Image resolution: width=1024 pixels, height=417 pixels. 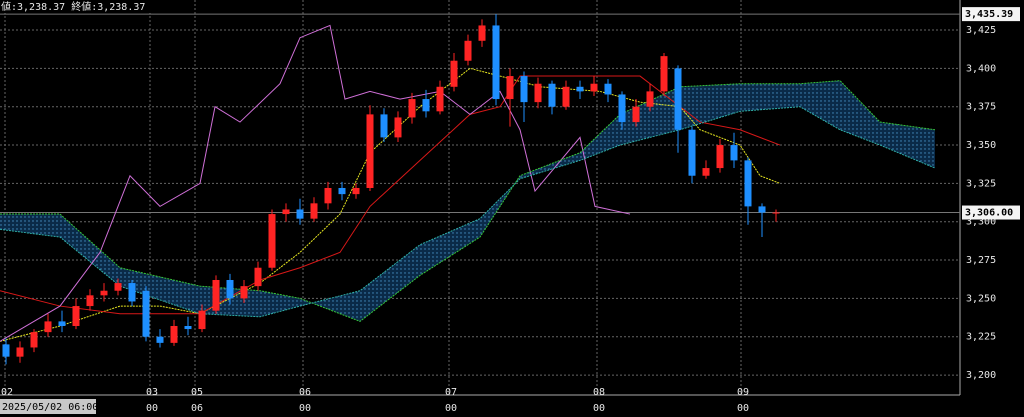 What do you see at coordinates (451, 392) in the screenshot?
I see `x-tick-label: 07` at bounding box center [451, 392].